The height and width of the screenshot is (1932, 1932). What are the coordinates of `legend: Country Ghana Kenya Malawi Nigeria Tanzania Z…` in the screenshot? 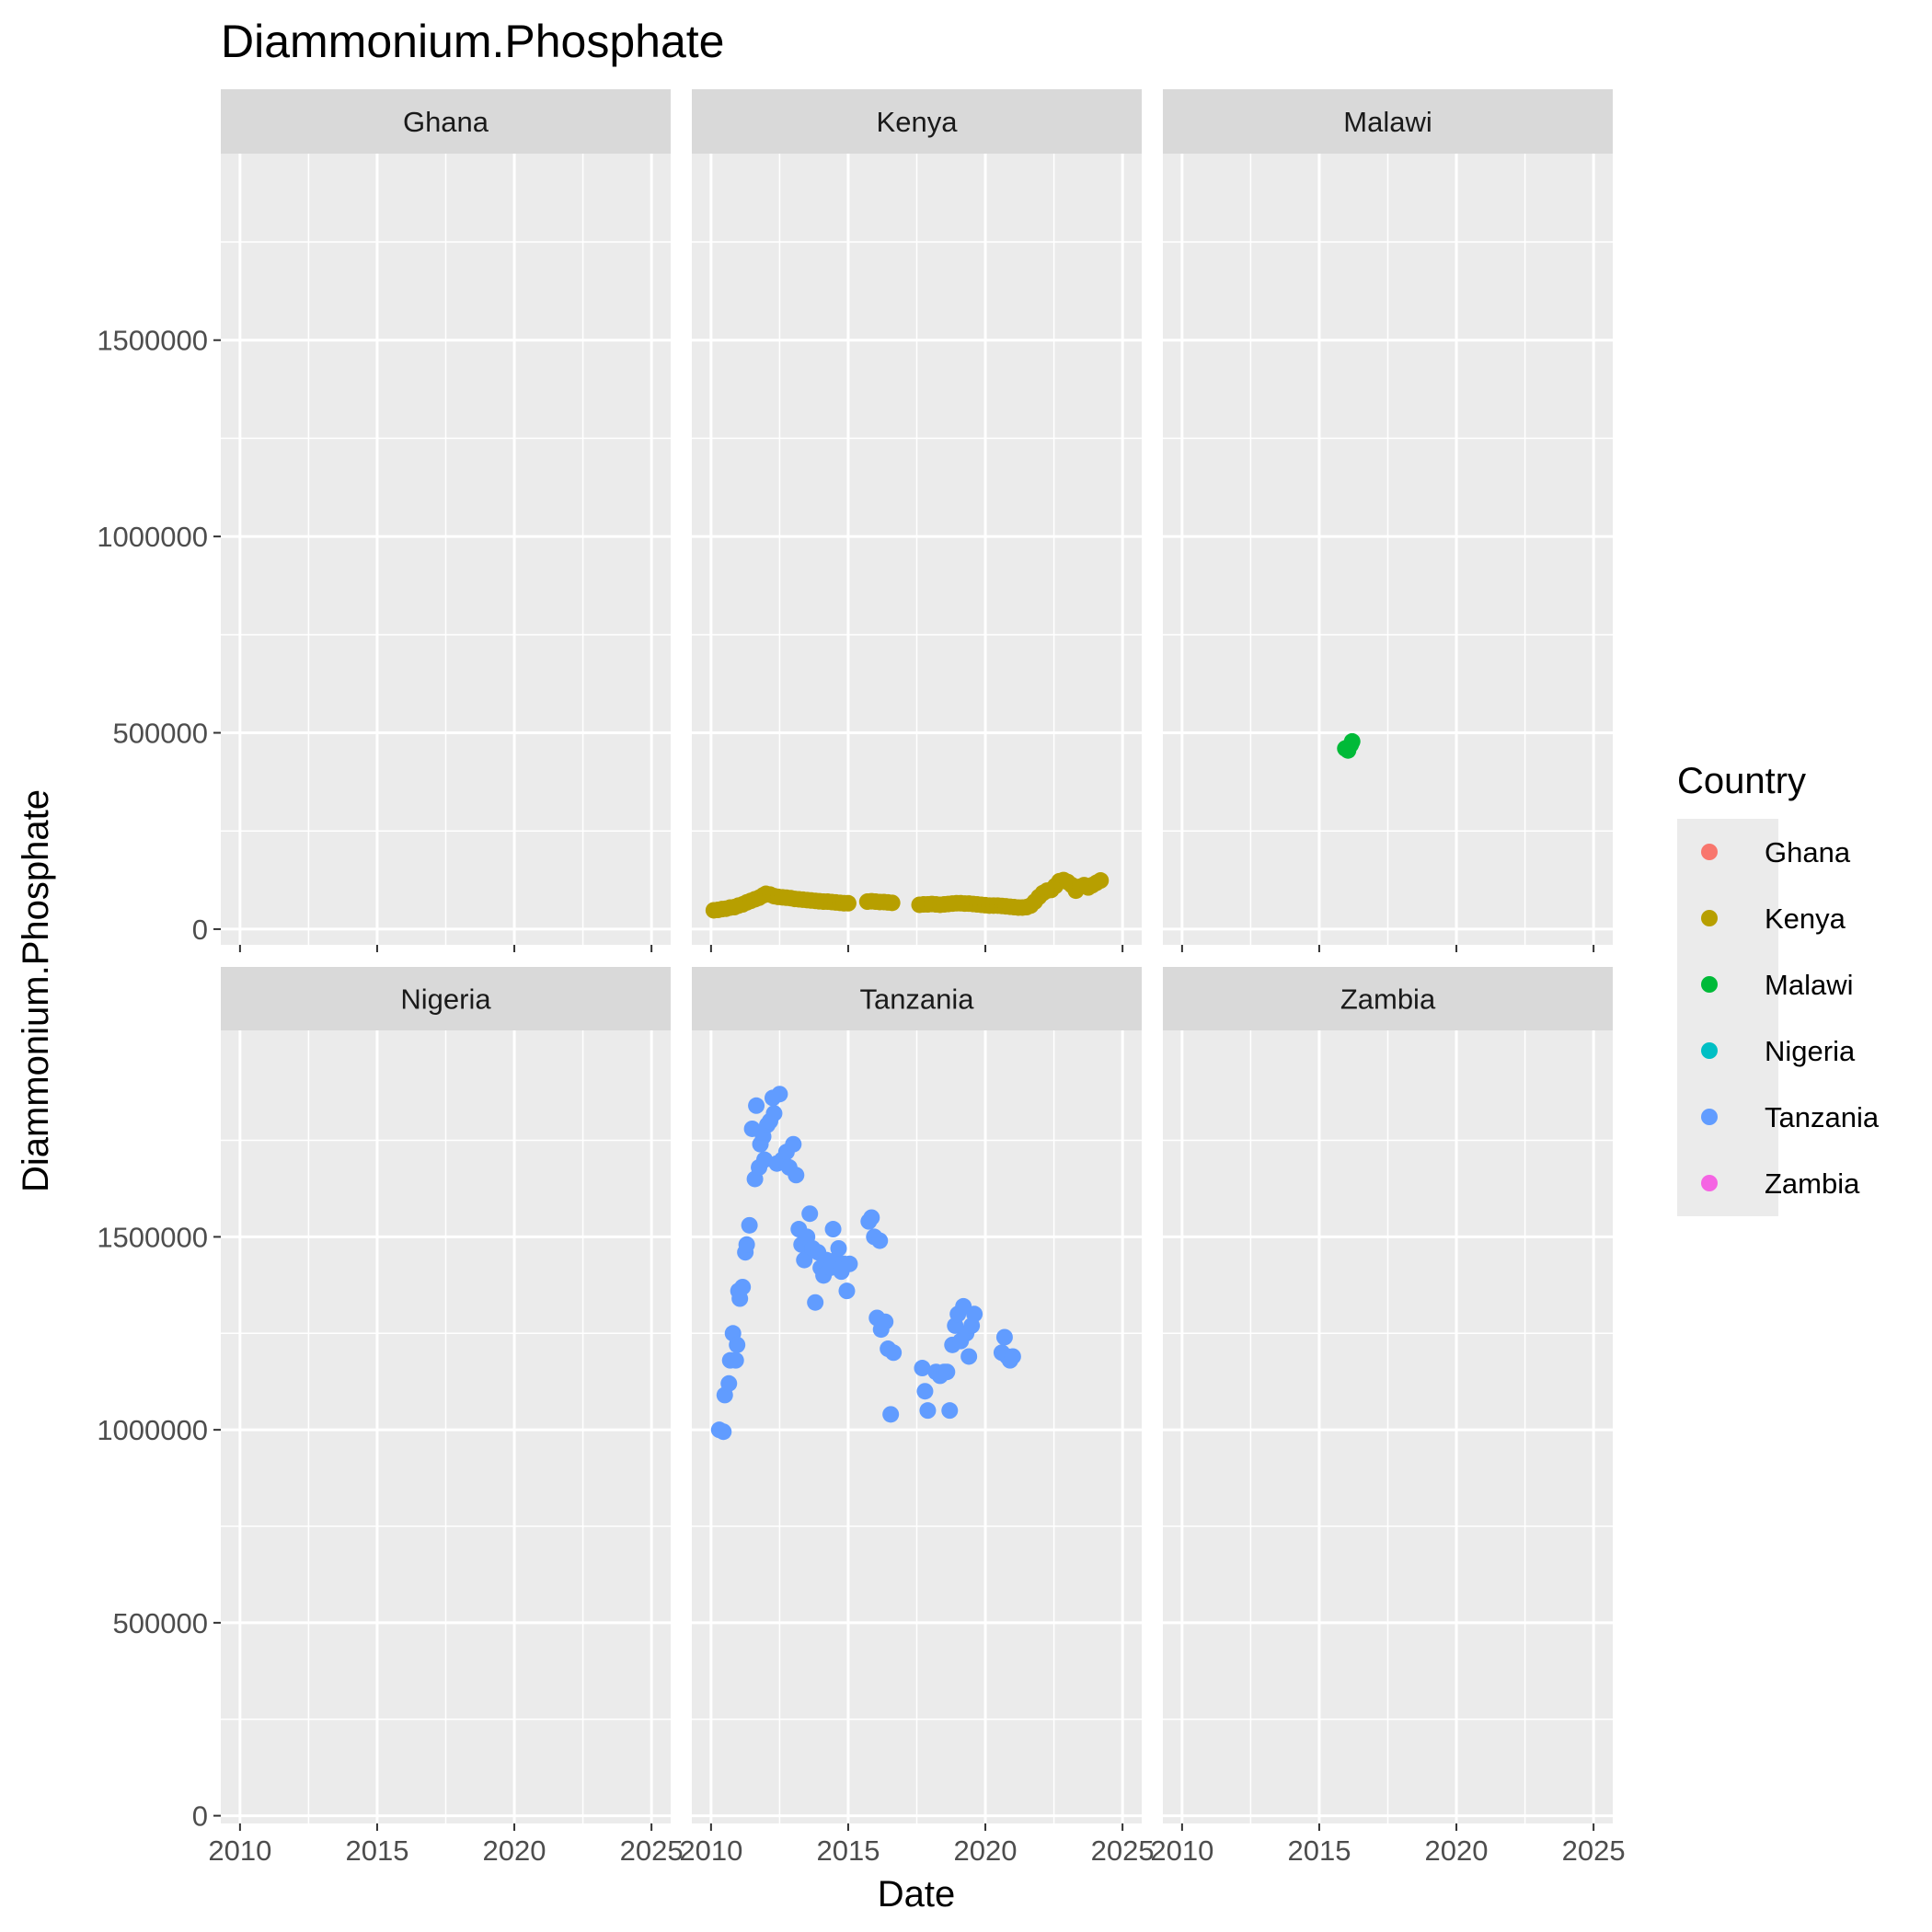 It's located at (1778, 988).